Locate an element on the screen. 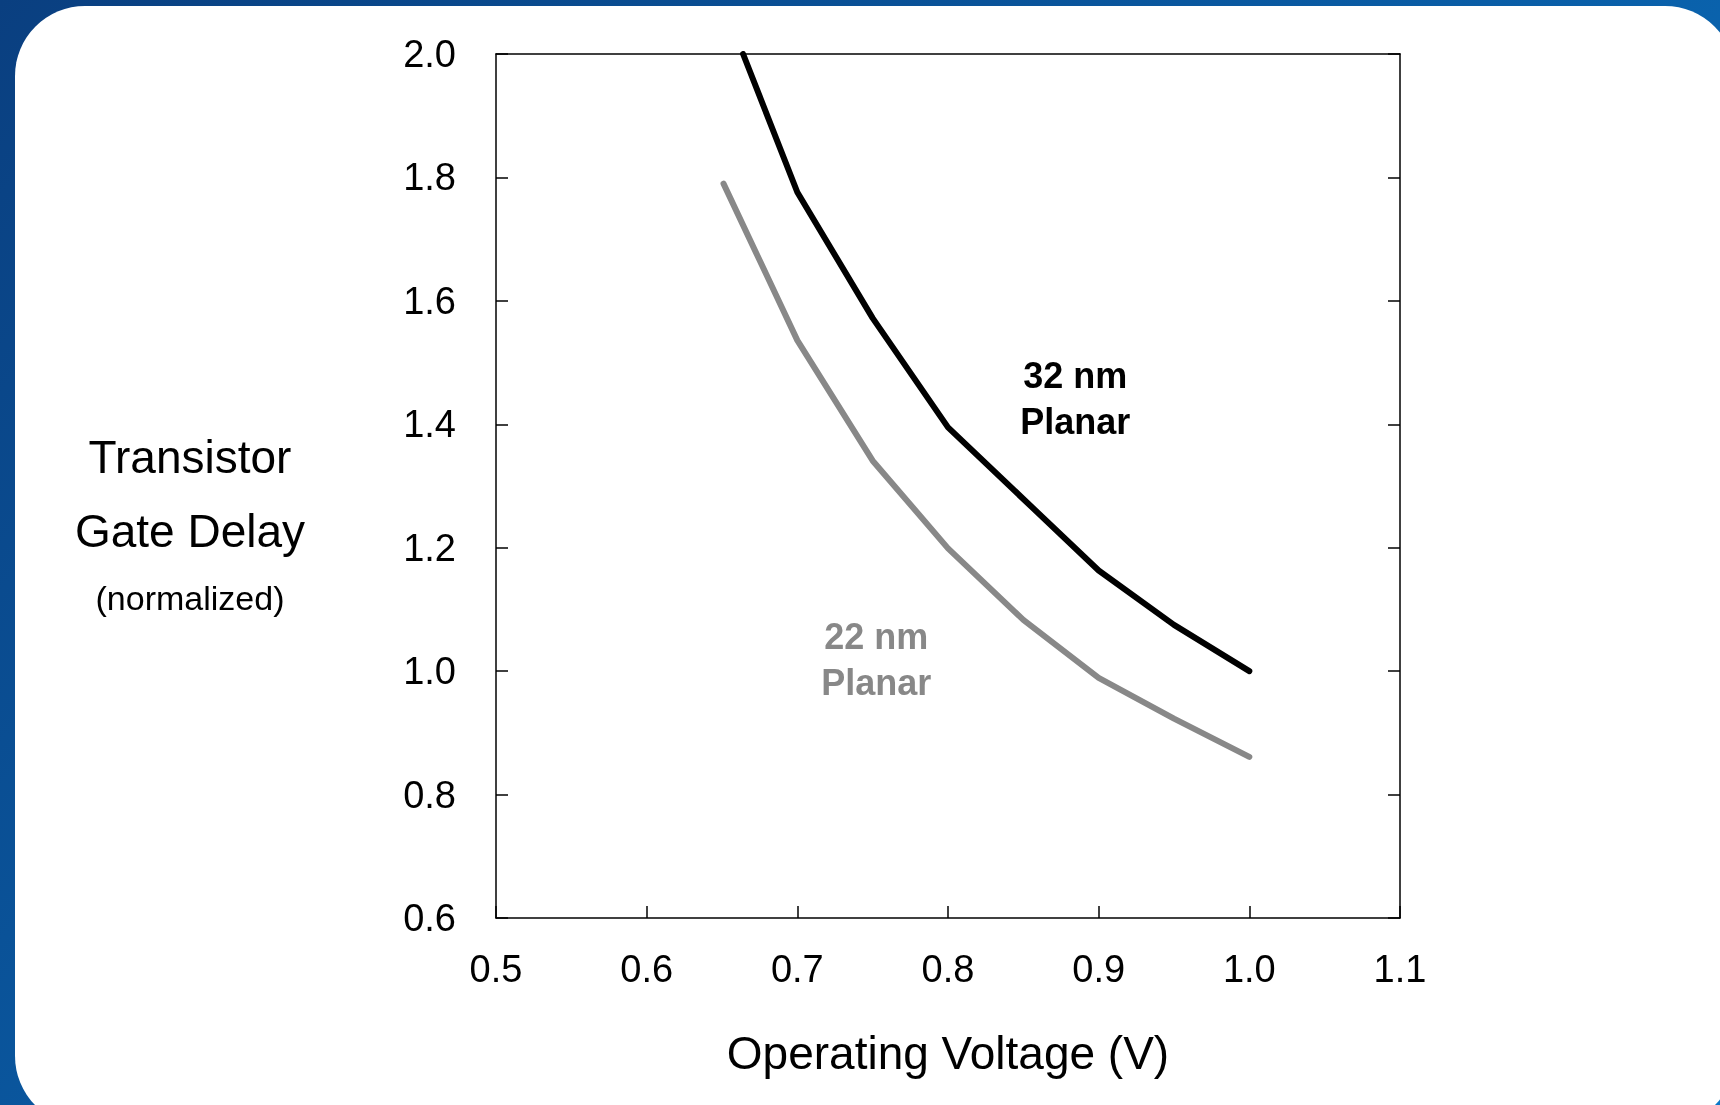 The width and height of the screenshot is (1720, 1105). series-label: 22 nm Planar is located at coordinates (876, 660).